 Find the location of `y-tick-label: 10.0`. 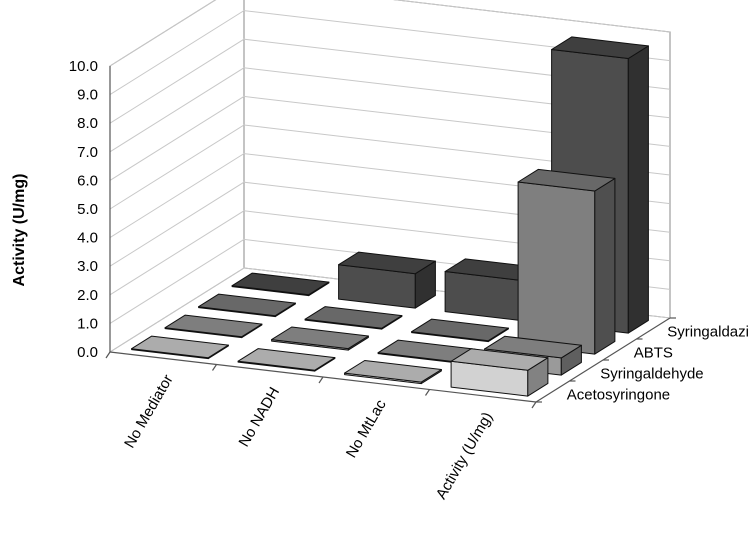

y-tick-label: 10.0 is located at coordinates (83, 66).